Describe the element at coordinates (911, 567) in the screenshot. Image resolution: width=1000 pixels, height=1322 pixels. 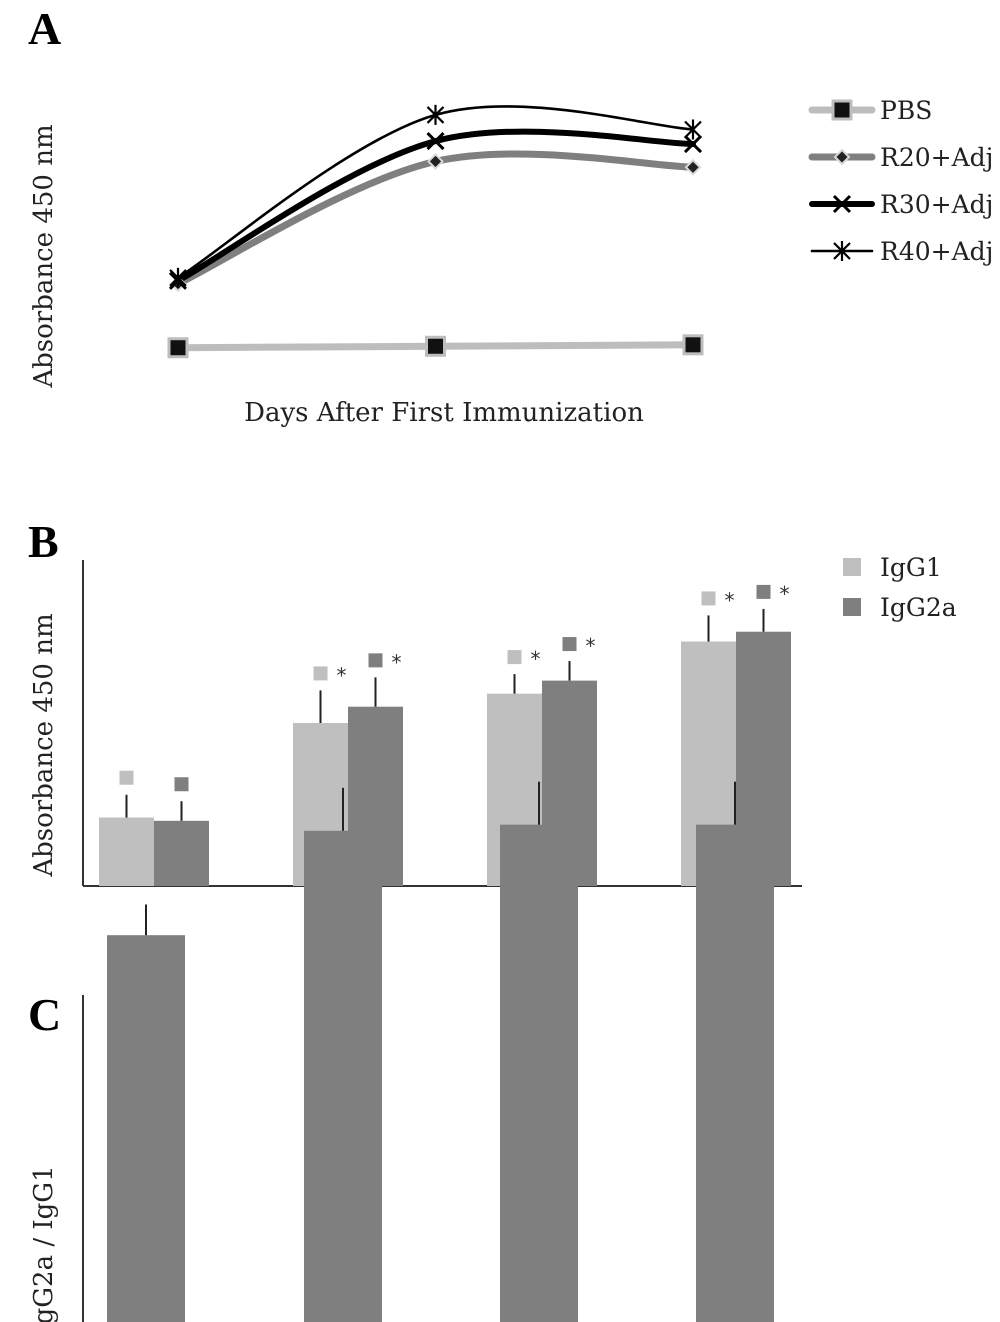
I see `legend-label-igg1: IgG1` at that location.